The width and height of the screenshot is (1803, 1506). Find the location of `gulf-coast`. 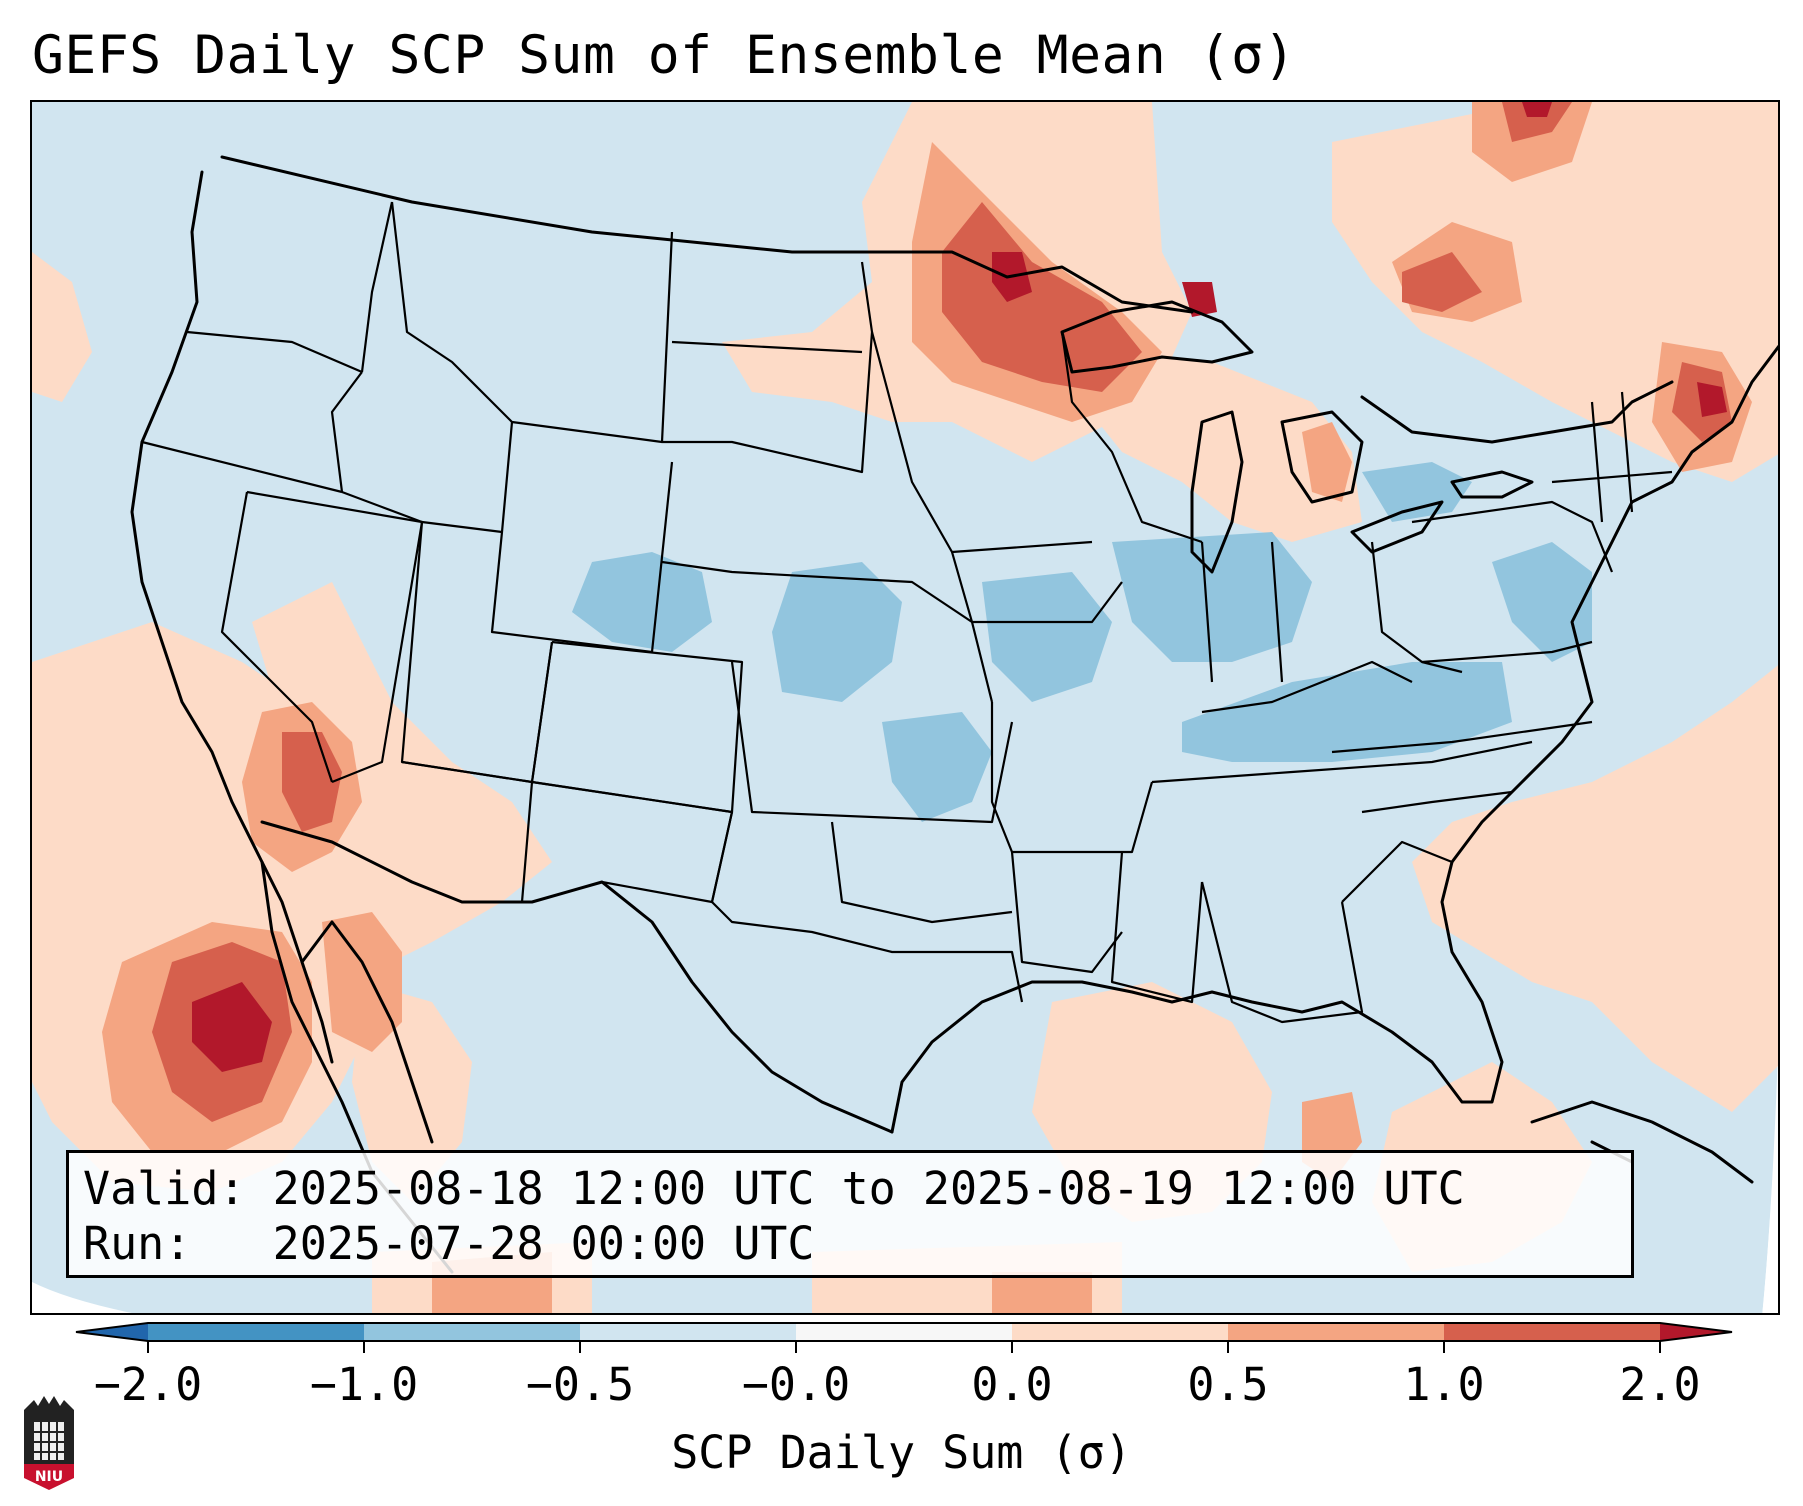

gulf-coast is located at coordinates (1197, 997).